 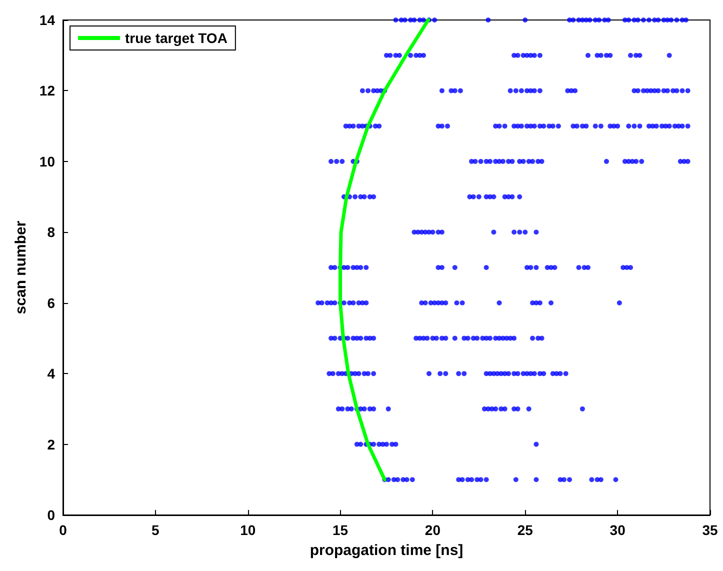 I want to click on x-tick-label: 20, so click(x=432, y=530).